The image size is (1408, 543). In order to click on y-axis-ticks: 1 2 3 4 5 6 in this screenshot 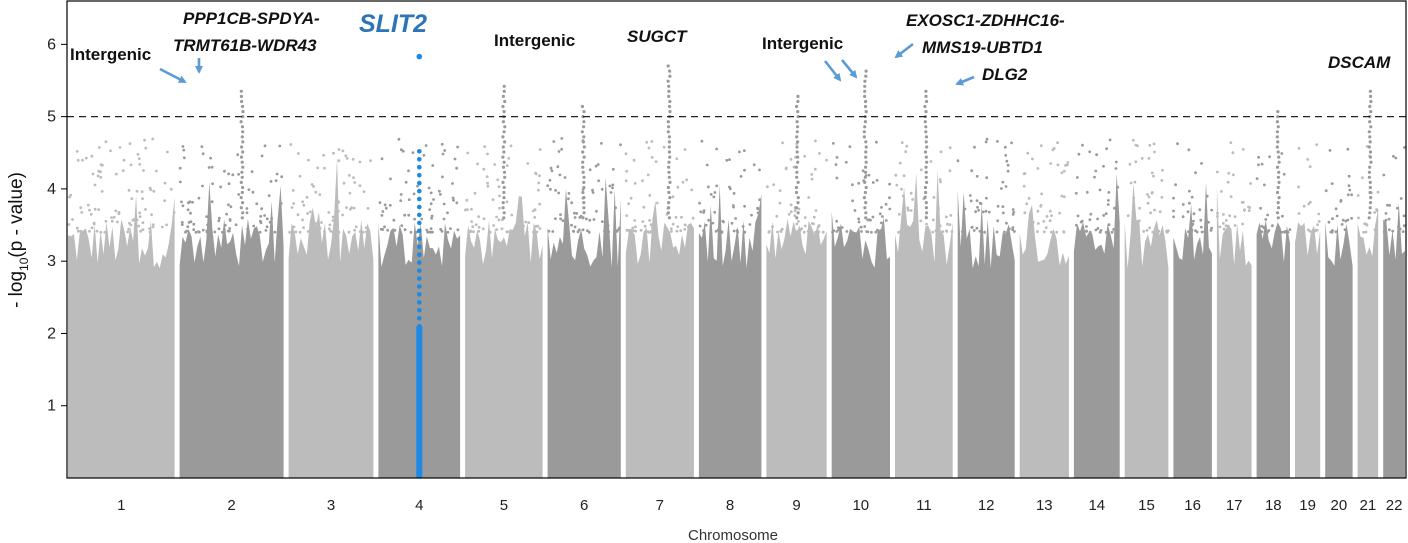, I will do `click(57, 225)`.